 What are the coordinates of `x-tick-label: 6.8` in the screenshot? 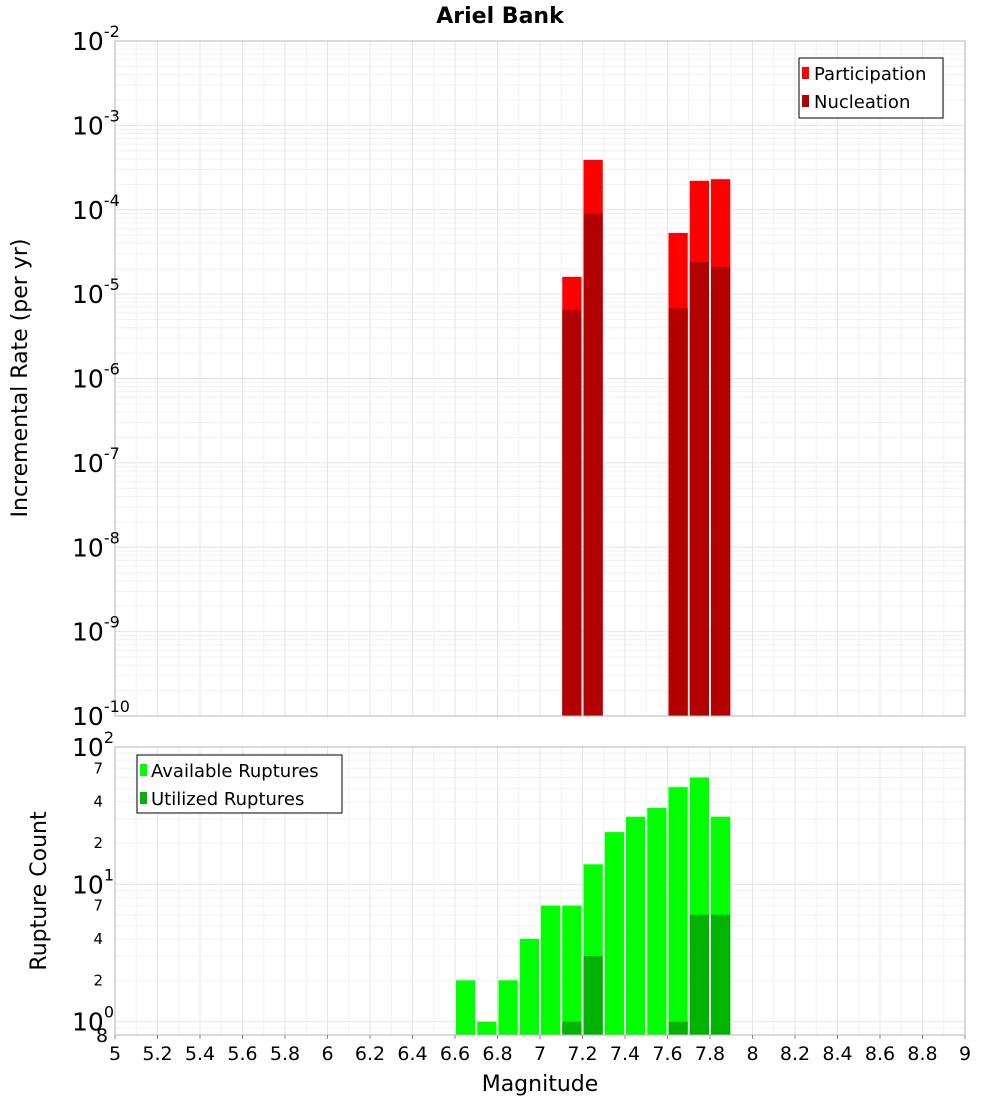 It's located at (497, 1054).